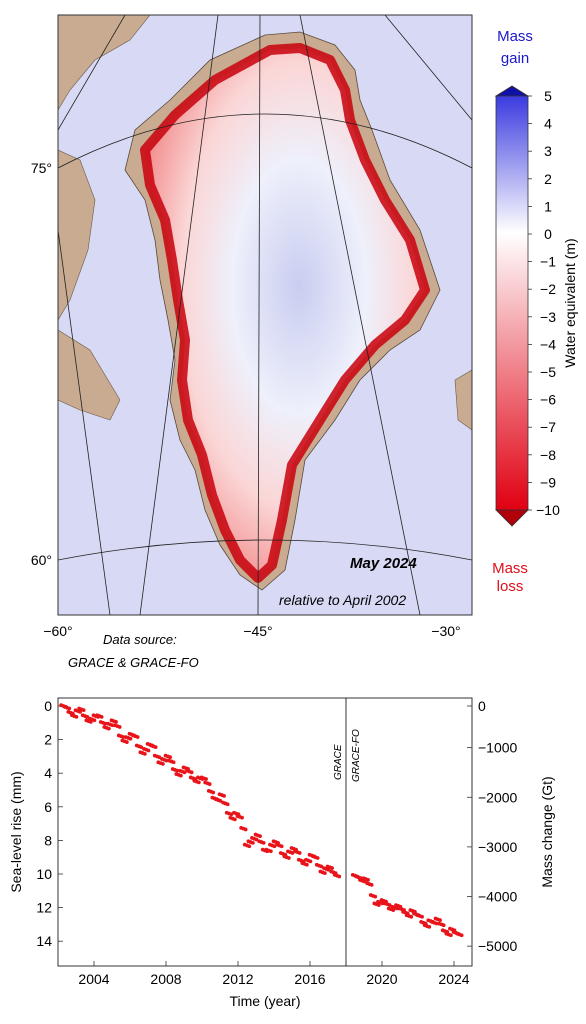 The width and height of the screenshot is (586, 1024). Describe the element at coordinates (515, 58) in the screenshot. I see `colorbar-gain-label-2: gain` at that location.